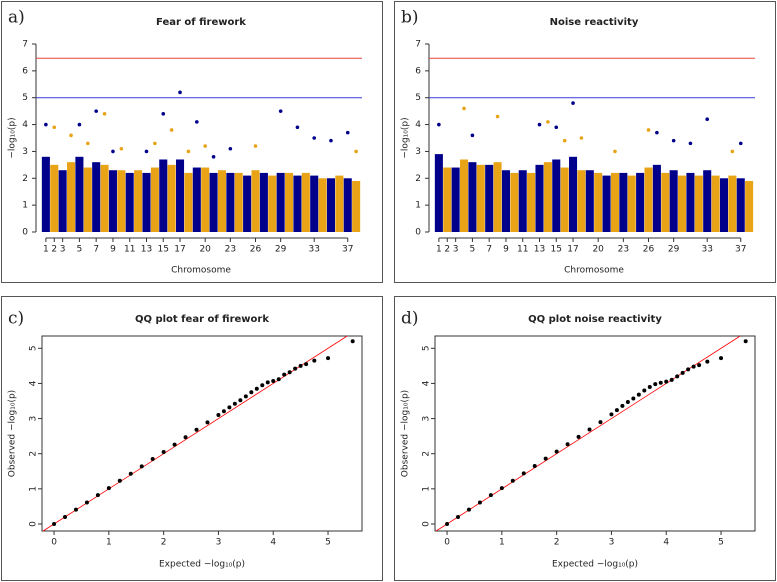 The width and height of the screenshot is (777, 582). What do you see at coordinates (202, 319) in the screenshot?
I see `chart-title: QQ plot fear of firework` at bounding box center [202, 319].